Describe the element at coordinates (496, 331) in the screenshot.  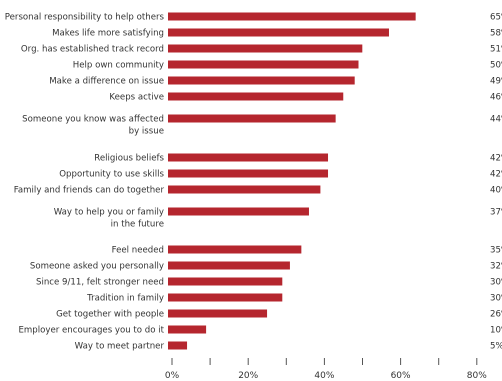
I see `value-label-16: 10%` at that location.